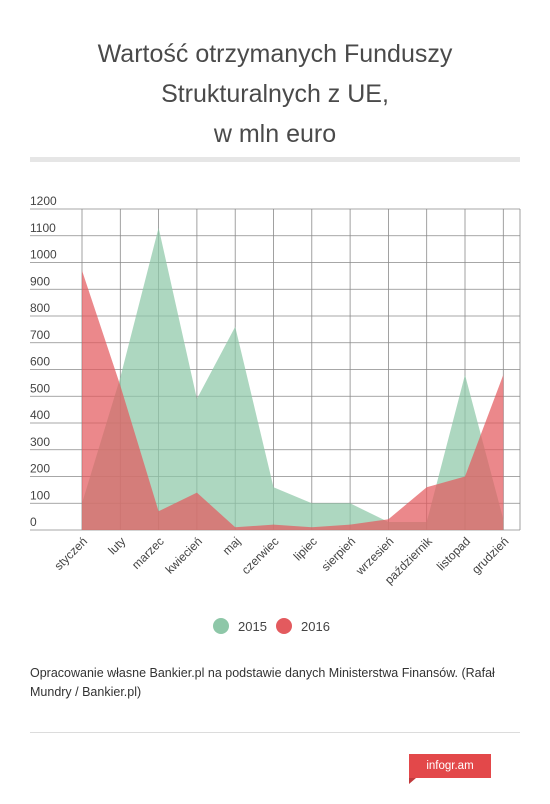 Image resolution: width=550 pixels, height=804 pixels. What do you see at coordinates (40, 495) in the screenshot?
I see `y-tick-label-100: 100` at bounding box center [40, 495].